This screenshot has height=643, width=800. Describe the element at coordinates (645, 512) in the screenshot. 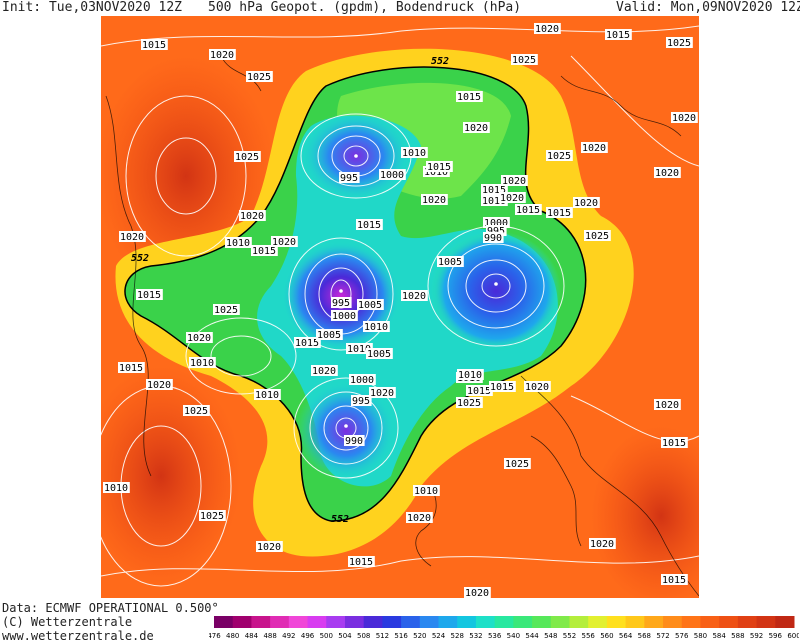

I see `high-southeast` at that location.